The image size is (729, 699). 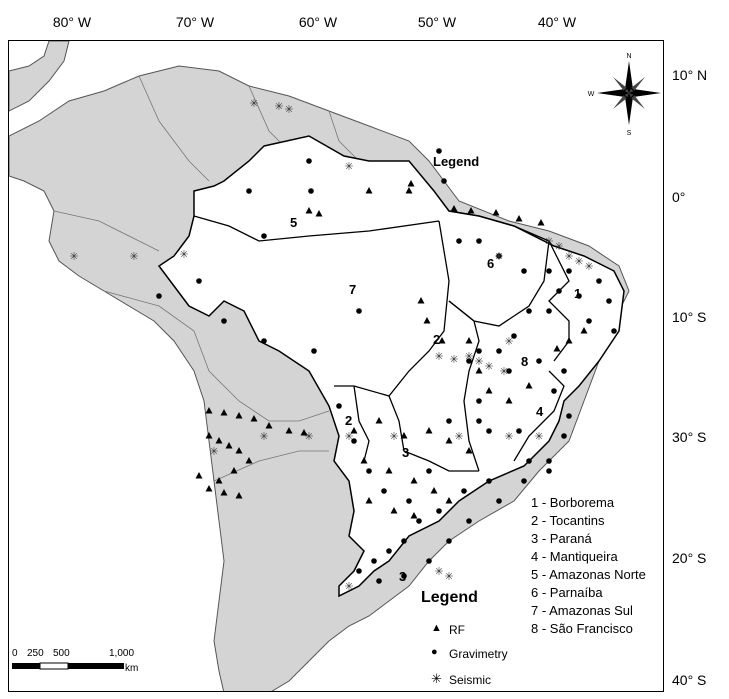 What do you see at coordinates (582, 610) in the screenshot?
I see `province-7: 7 - Amazonas Sul` at bounding box center [582, 610].